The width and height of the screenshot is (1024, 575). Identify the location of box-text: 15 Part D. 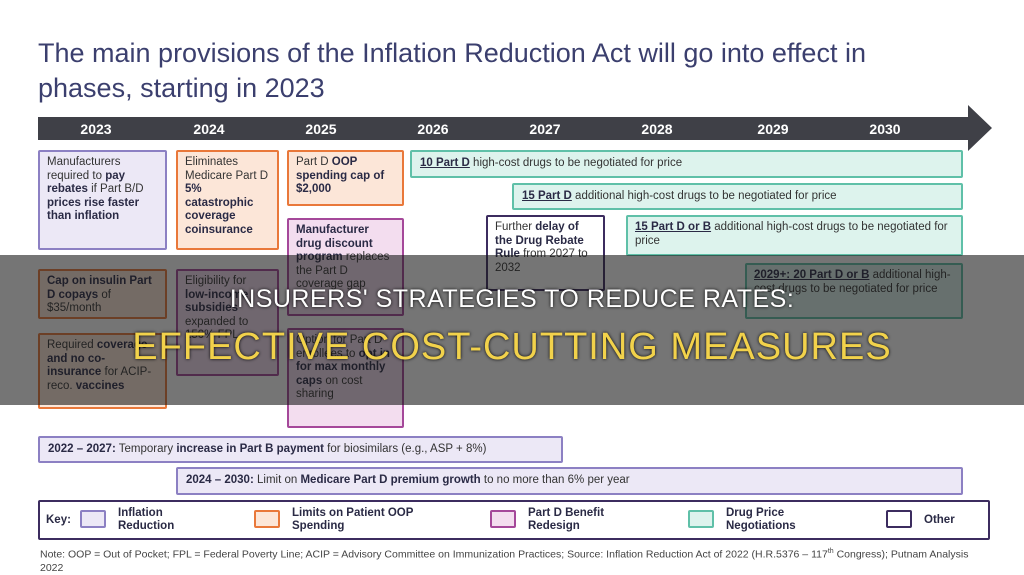
(547, 196).